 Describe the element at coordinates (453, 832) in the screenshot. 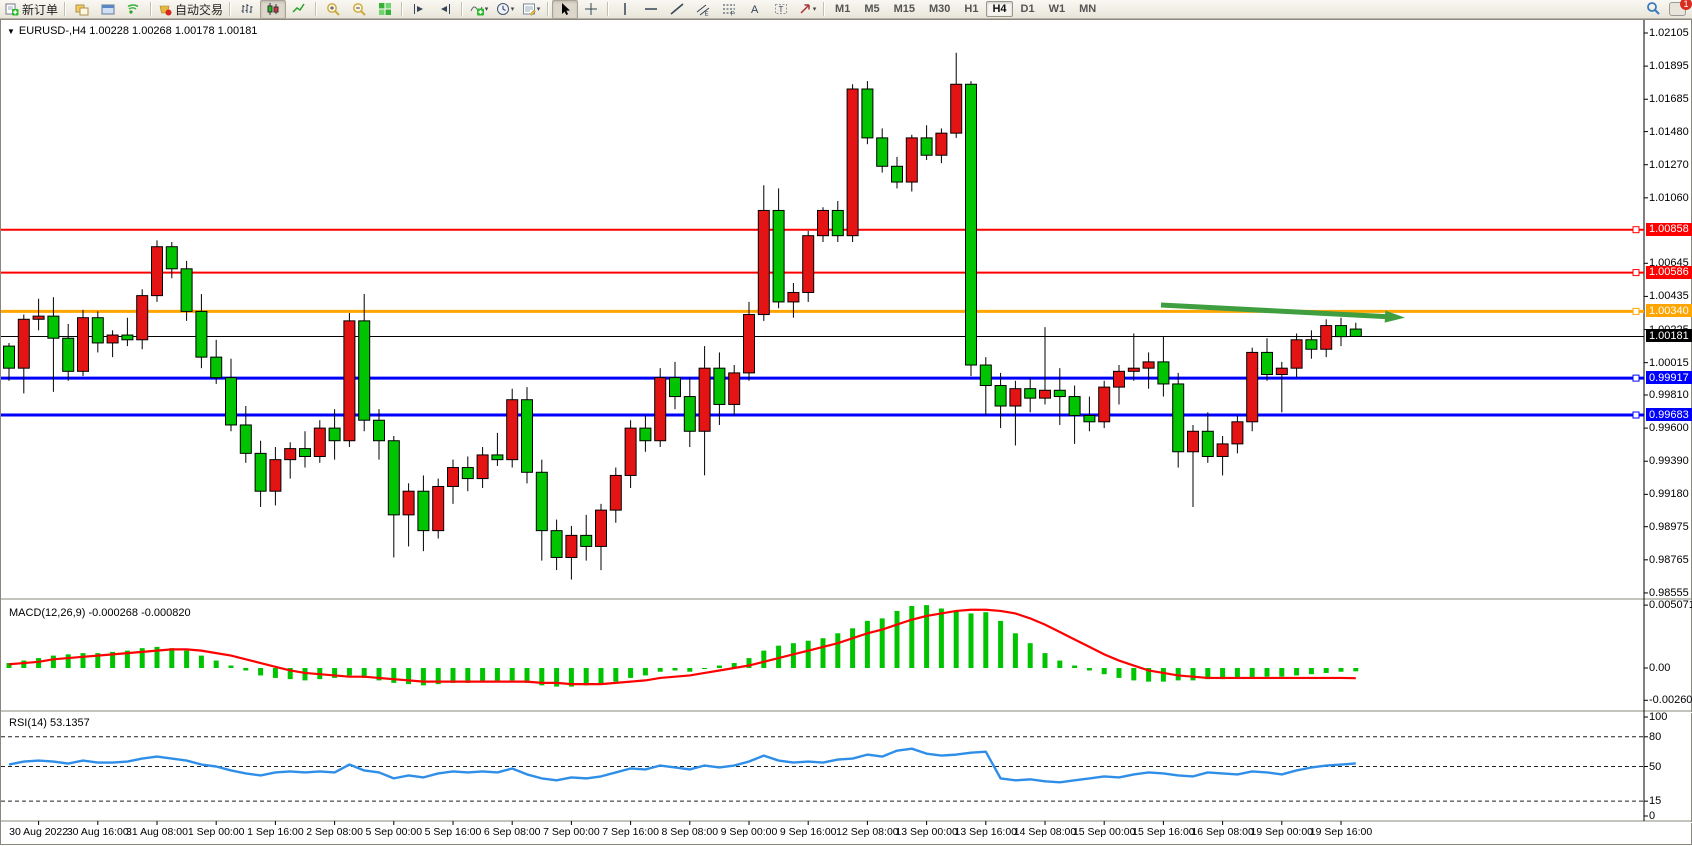

I see `time-axis-label: 5 Sep 16:00` at that location.